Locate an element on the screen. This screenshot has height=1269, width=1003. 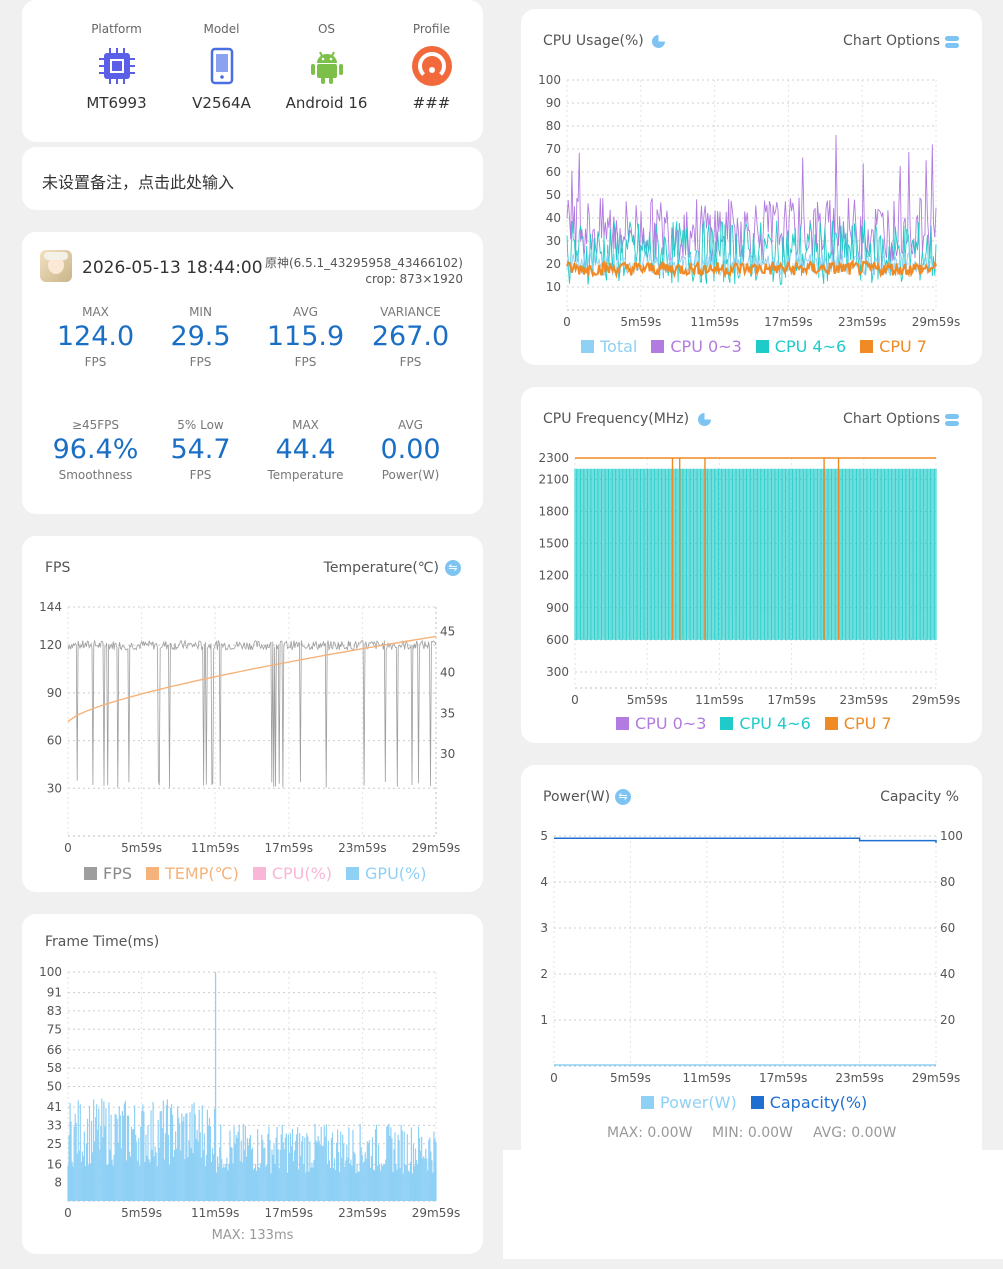
model-col: Model V2564A is located at coordinates (221, 67).